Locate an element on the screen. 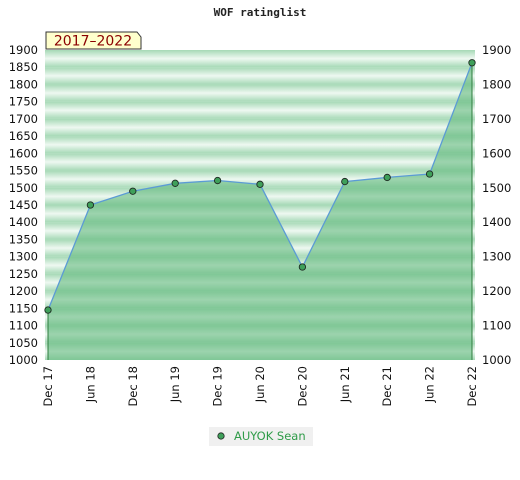  left-tick-label: 1100 is located at coordinates (23, 326).